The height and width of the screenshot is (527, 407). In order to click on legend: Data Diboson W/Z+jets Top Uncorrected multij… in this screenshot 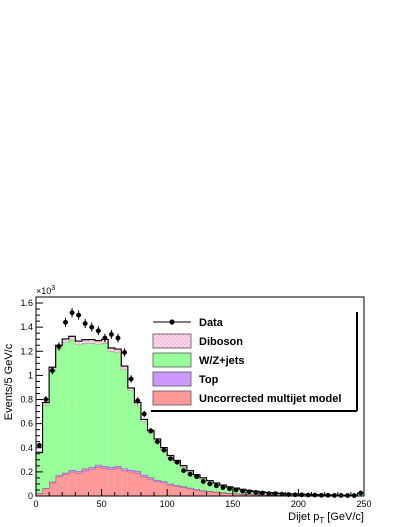, I will do `click(252, 359)`.